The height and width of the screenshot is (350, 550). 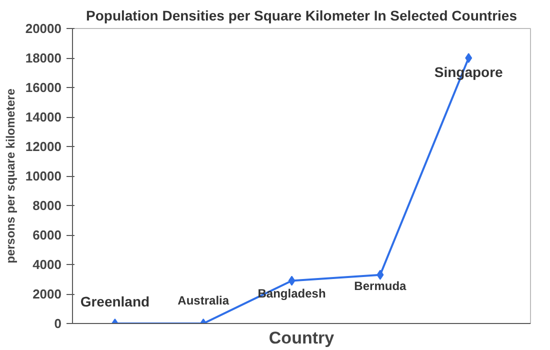 I want to click on y-tick-label: 8000, so click(x=47, y=205).